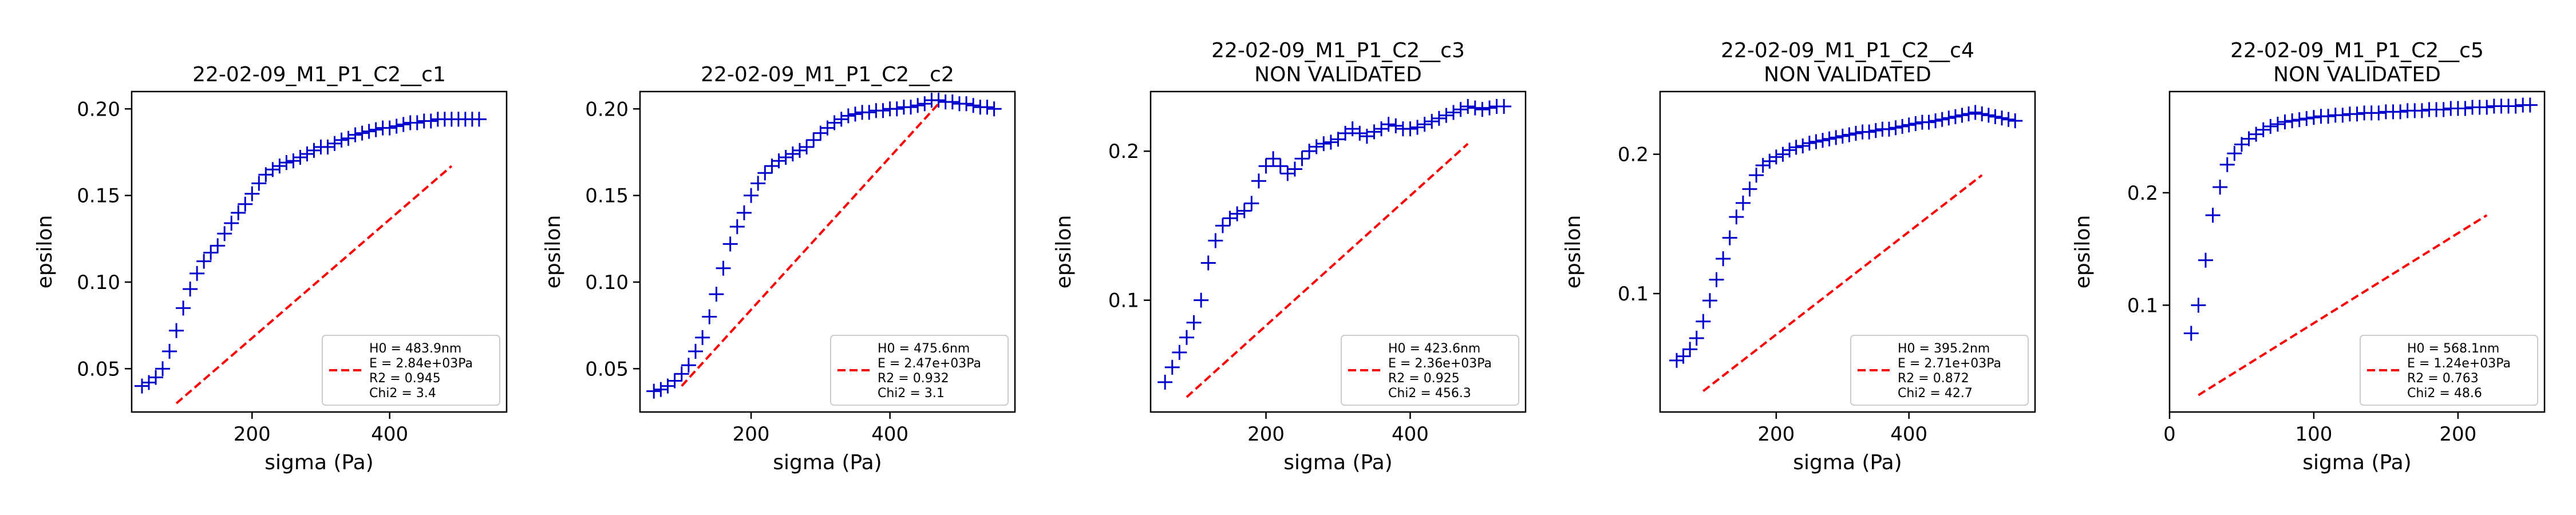 Image resolution: width=2576 pixels, height=515 pixels. Describe the element at coordinates (2313, 434) in the screenshot. I see `chart-5-x-tick-label: 100` at that location.